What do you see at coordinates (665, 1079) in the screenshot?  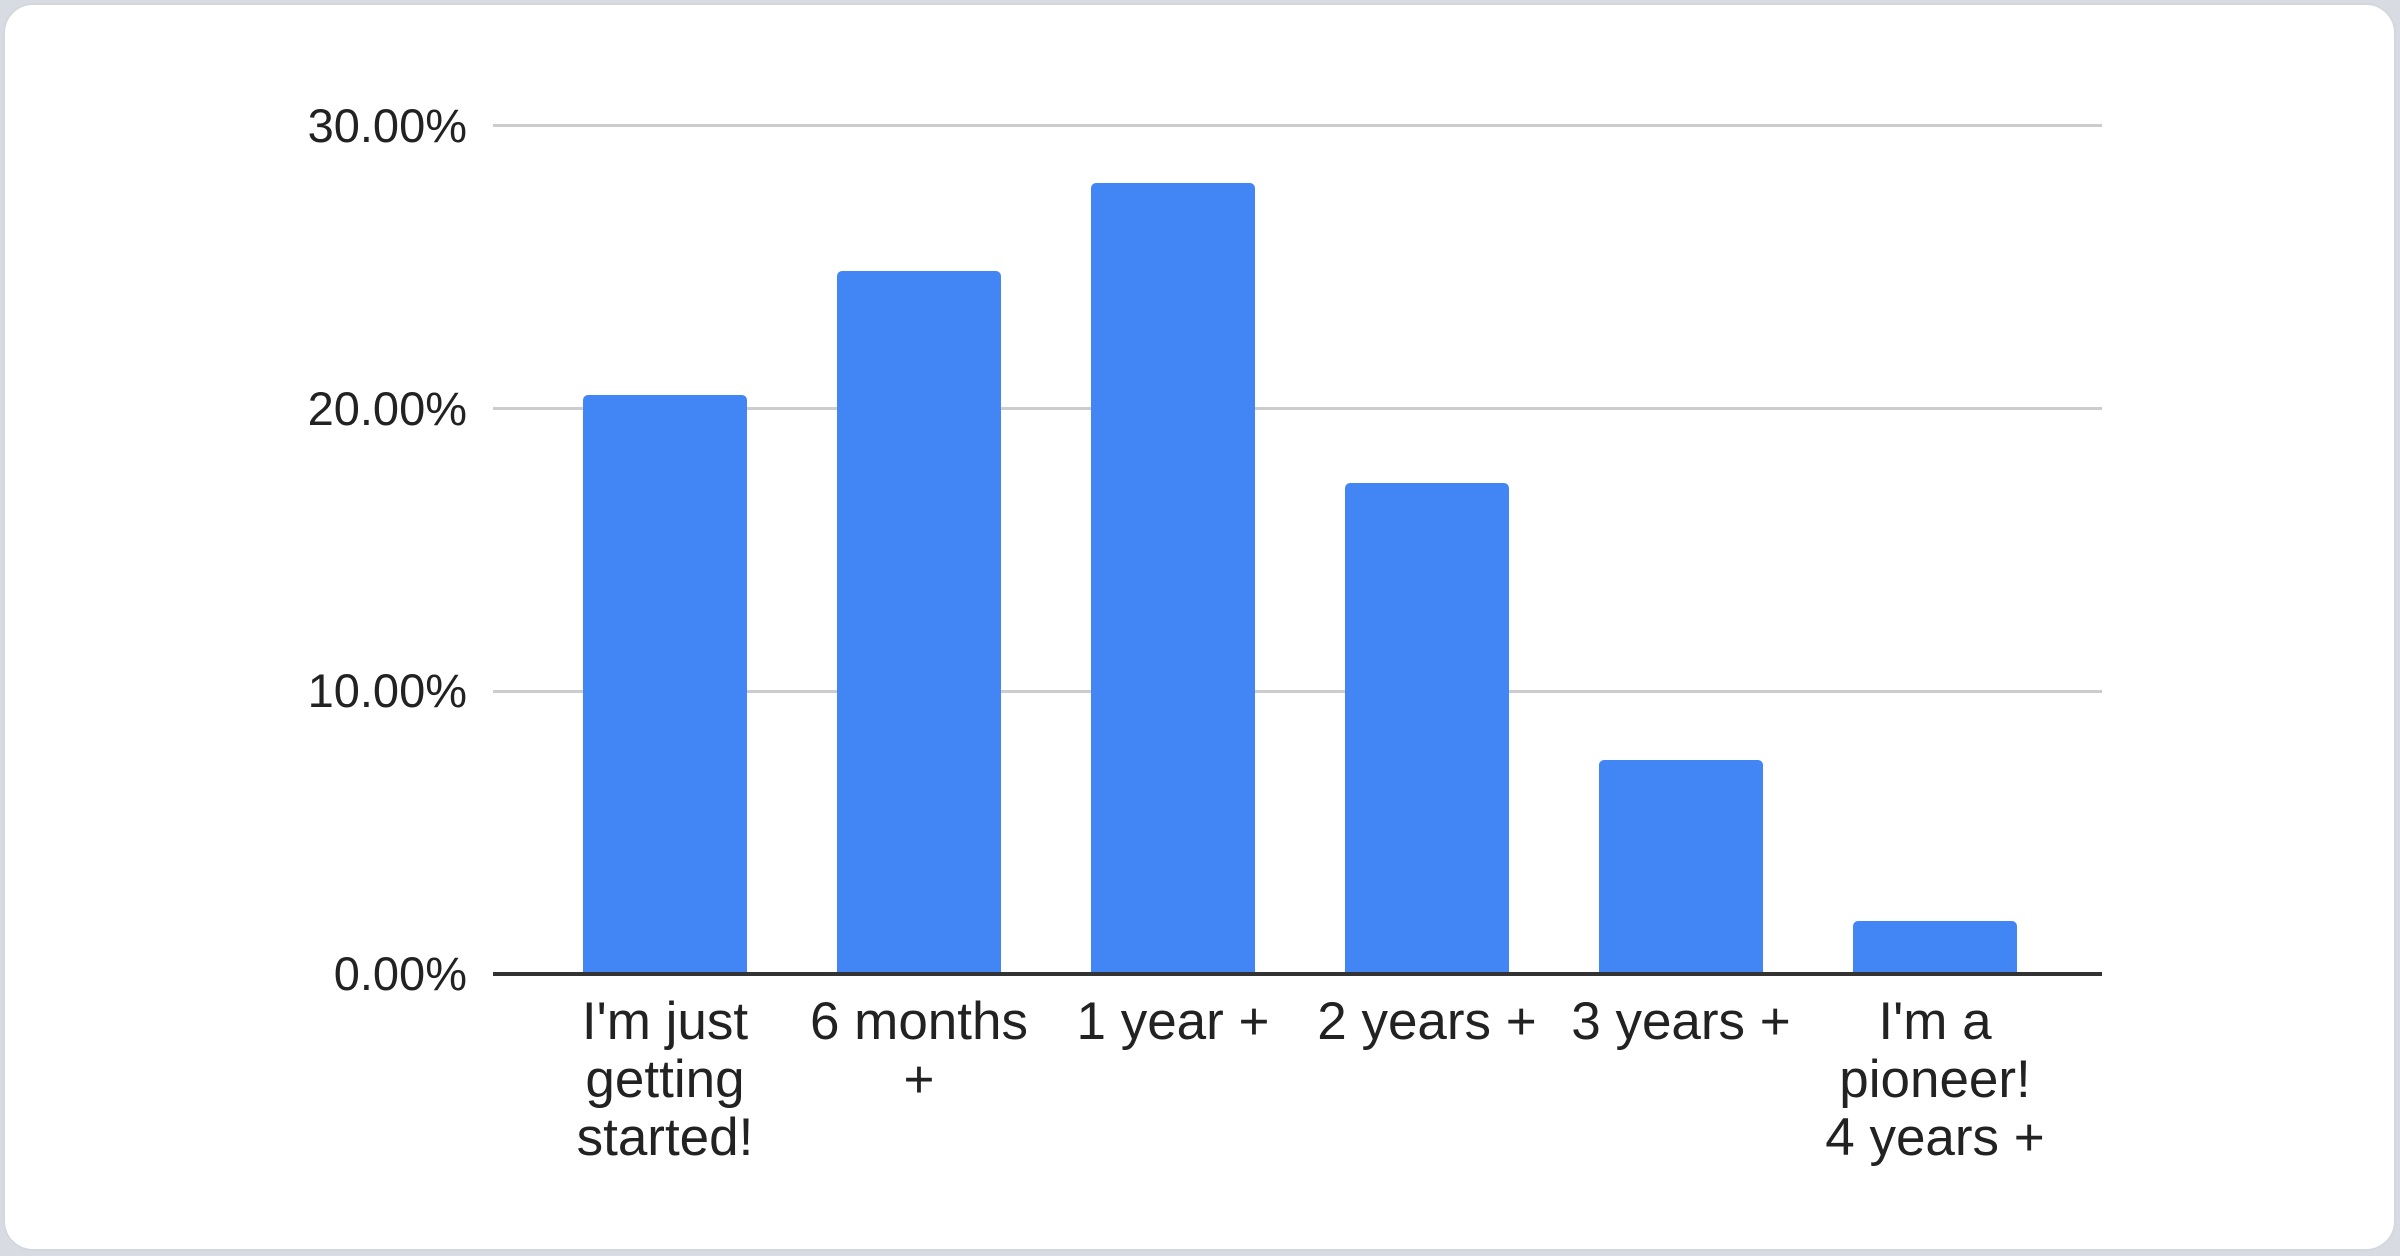 I see `x-axis-tick-label: I'm just getting started!` at bounding box center [665, 1079].